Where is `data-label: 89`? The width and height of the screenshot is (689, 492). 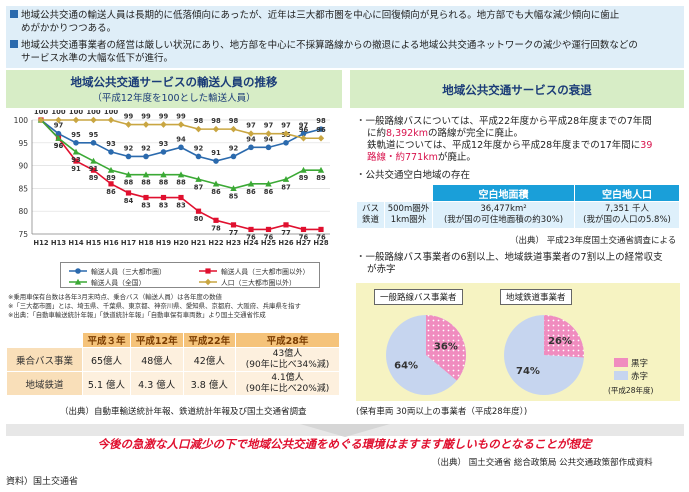 data-label: 89 is located at coordinates (111, 178).